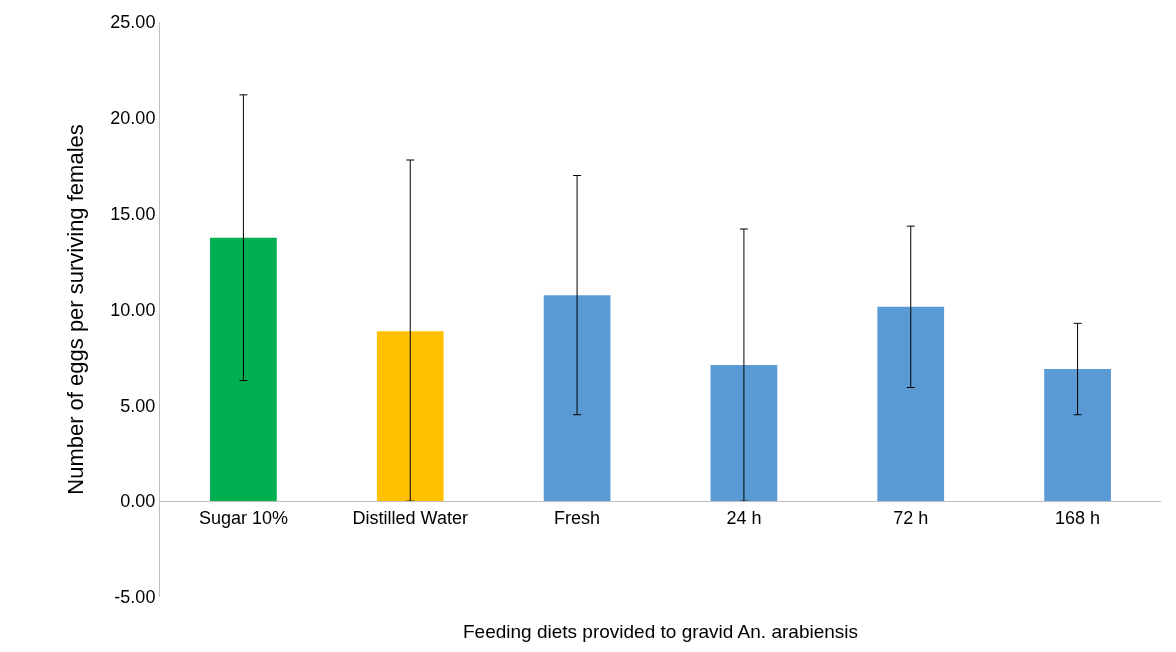 This screenshot has height=652, width=1176. Describe the element at coordinates (135, 597) in the screenshot. I see `y-tick-label: -5.00` at that location.